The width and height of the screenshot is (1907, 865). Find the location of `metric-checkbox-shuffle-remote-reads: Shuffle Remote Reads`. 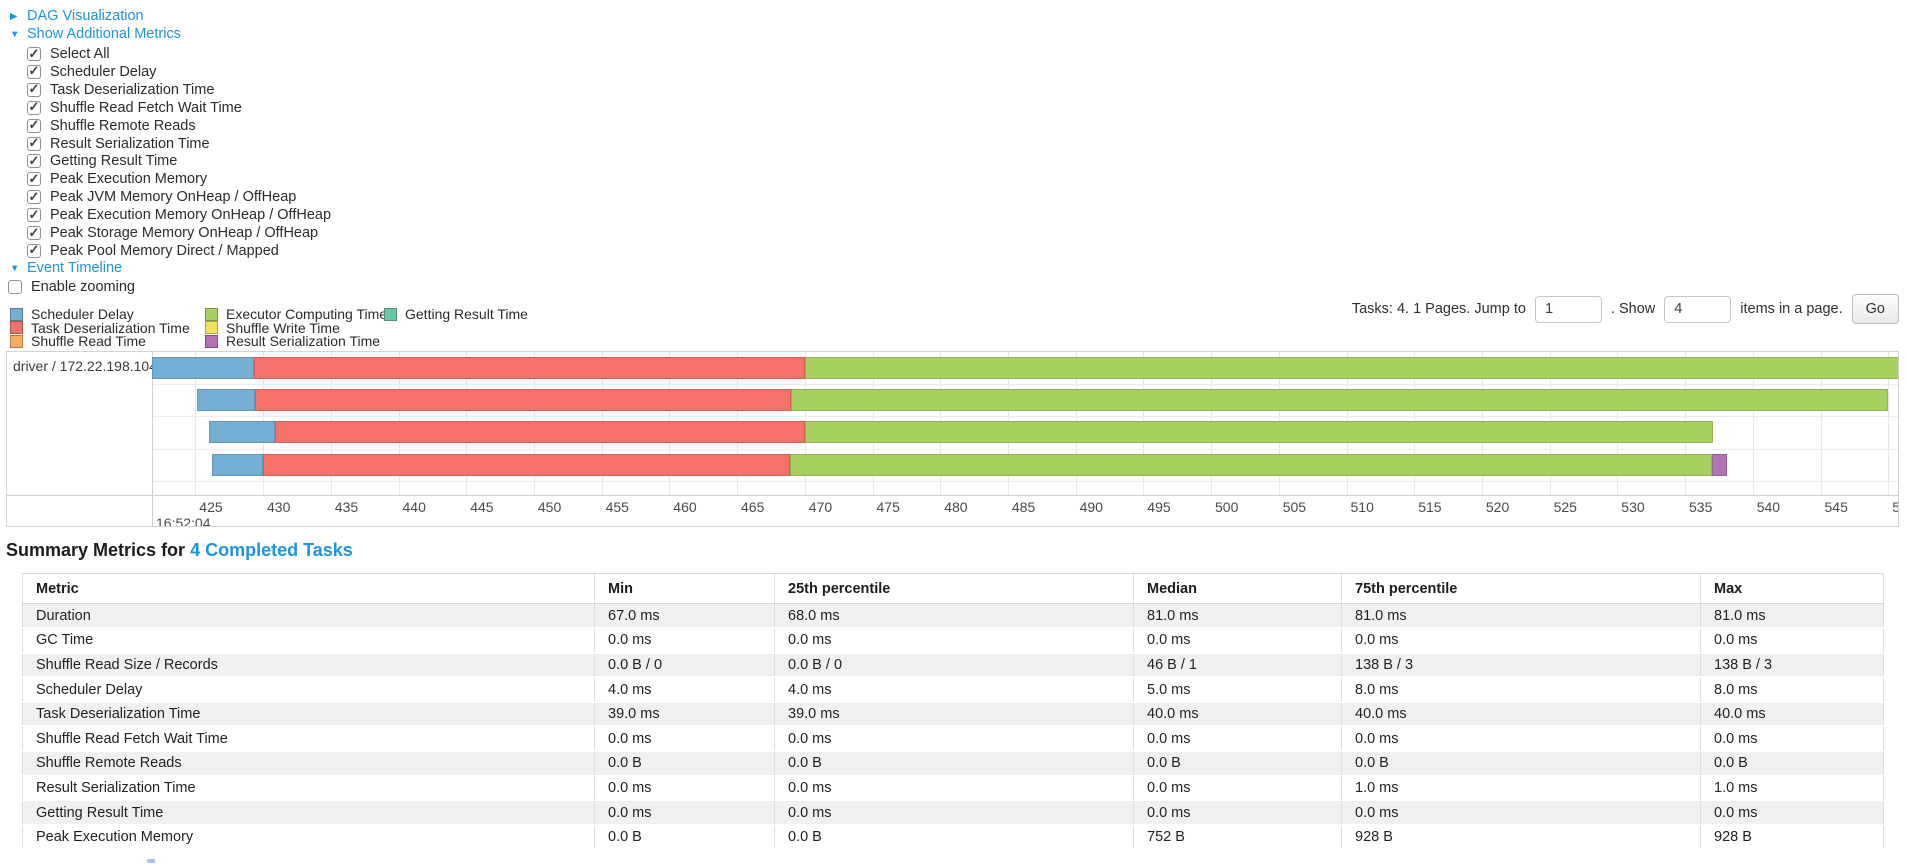

metric-checkbox-shuffle-remote-reads: Shuffle Remote Reads is located at coordinates (111, 125).